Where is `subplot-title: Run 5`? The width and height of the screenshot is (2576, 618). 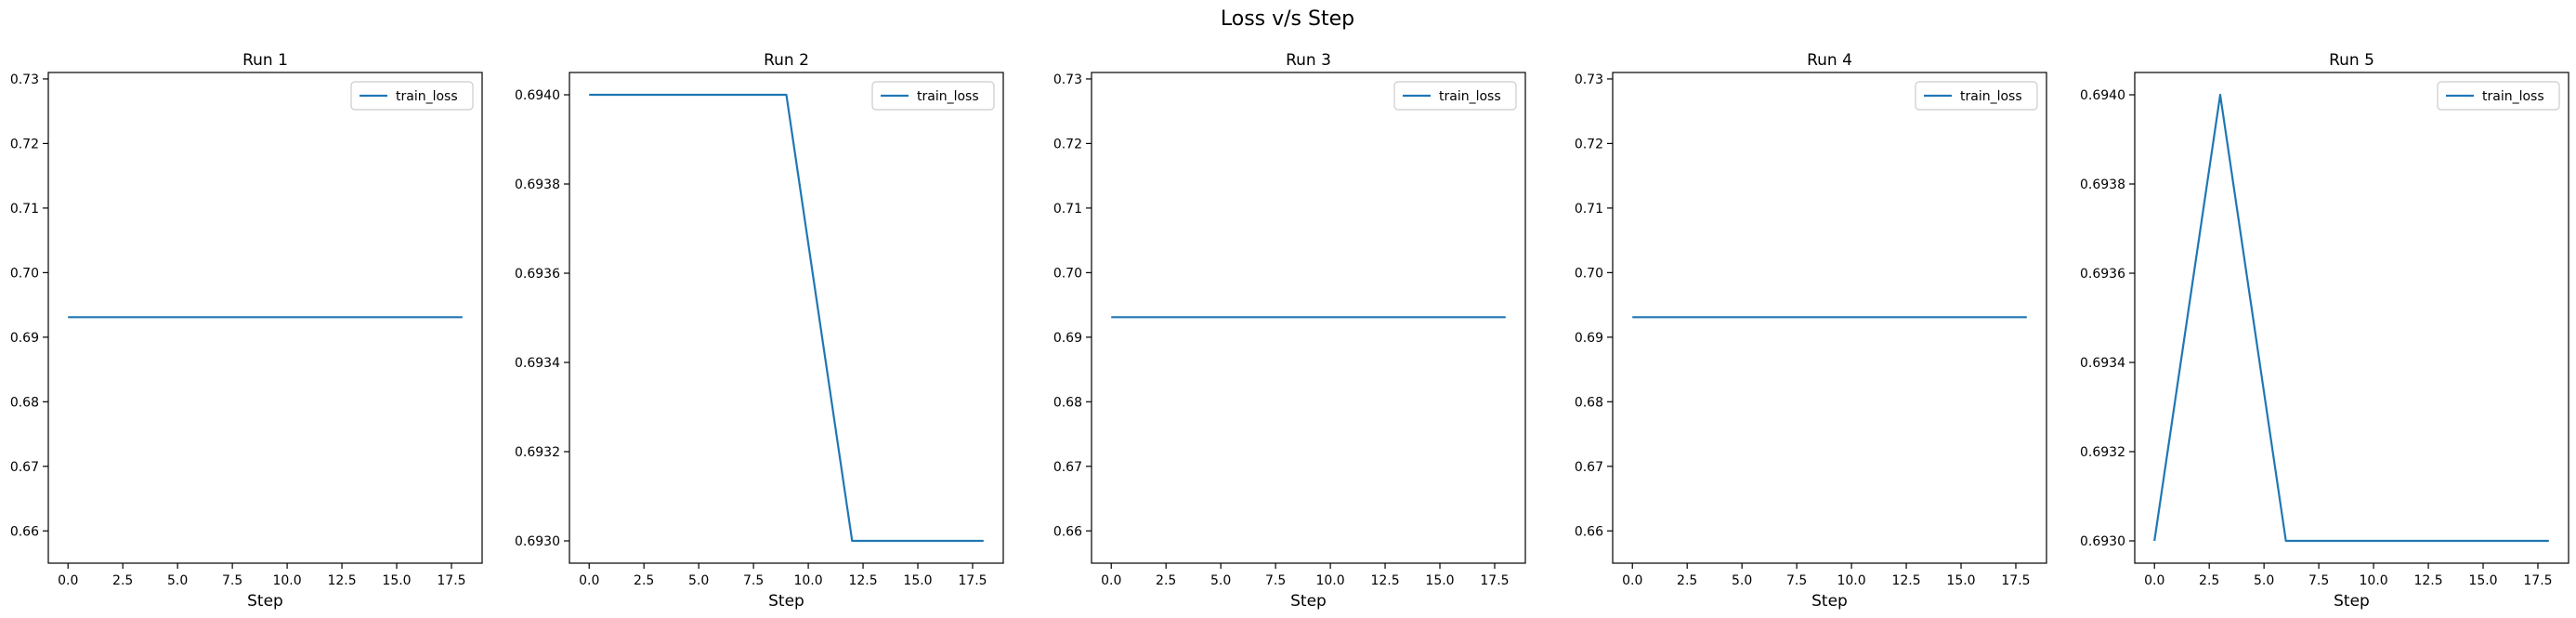
subplot-title: Run 5 is located at coordinates (2351, 60).